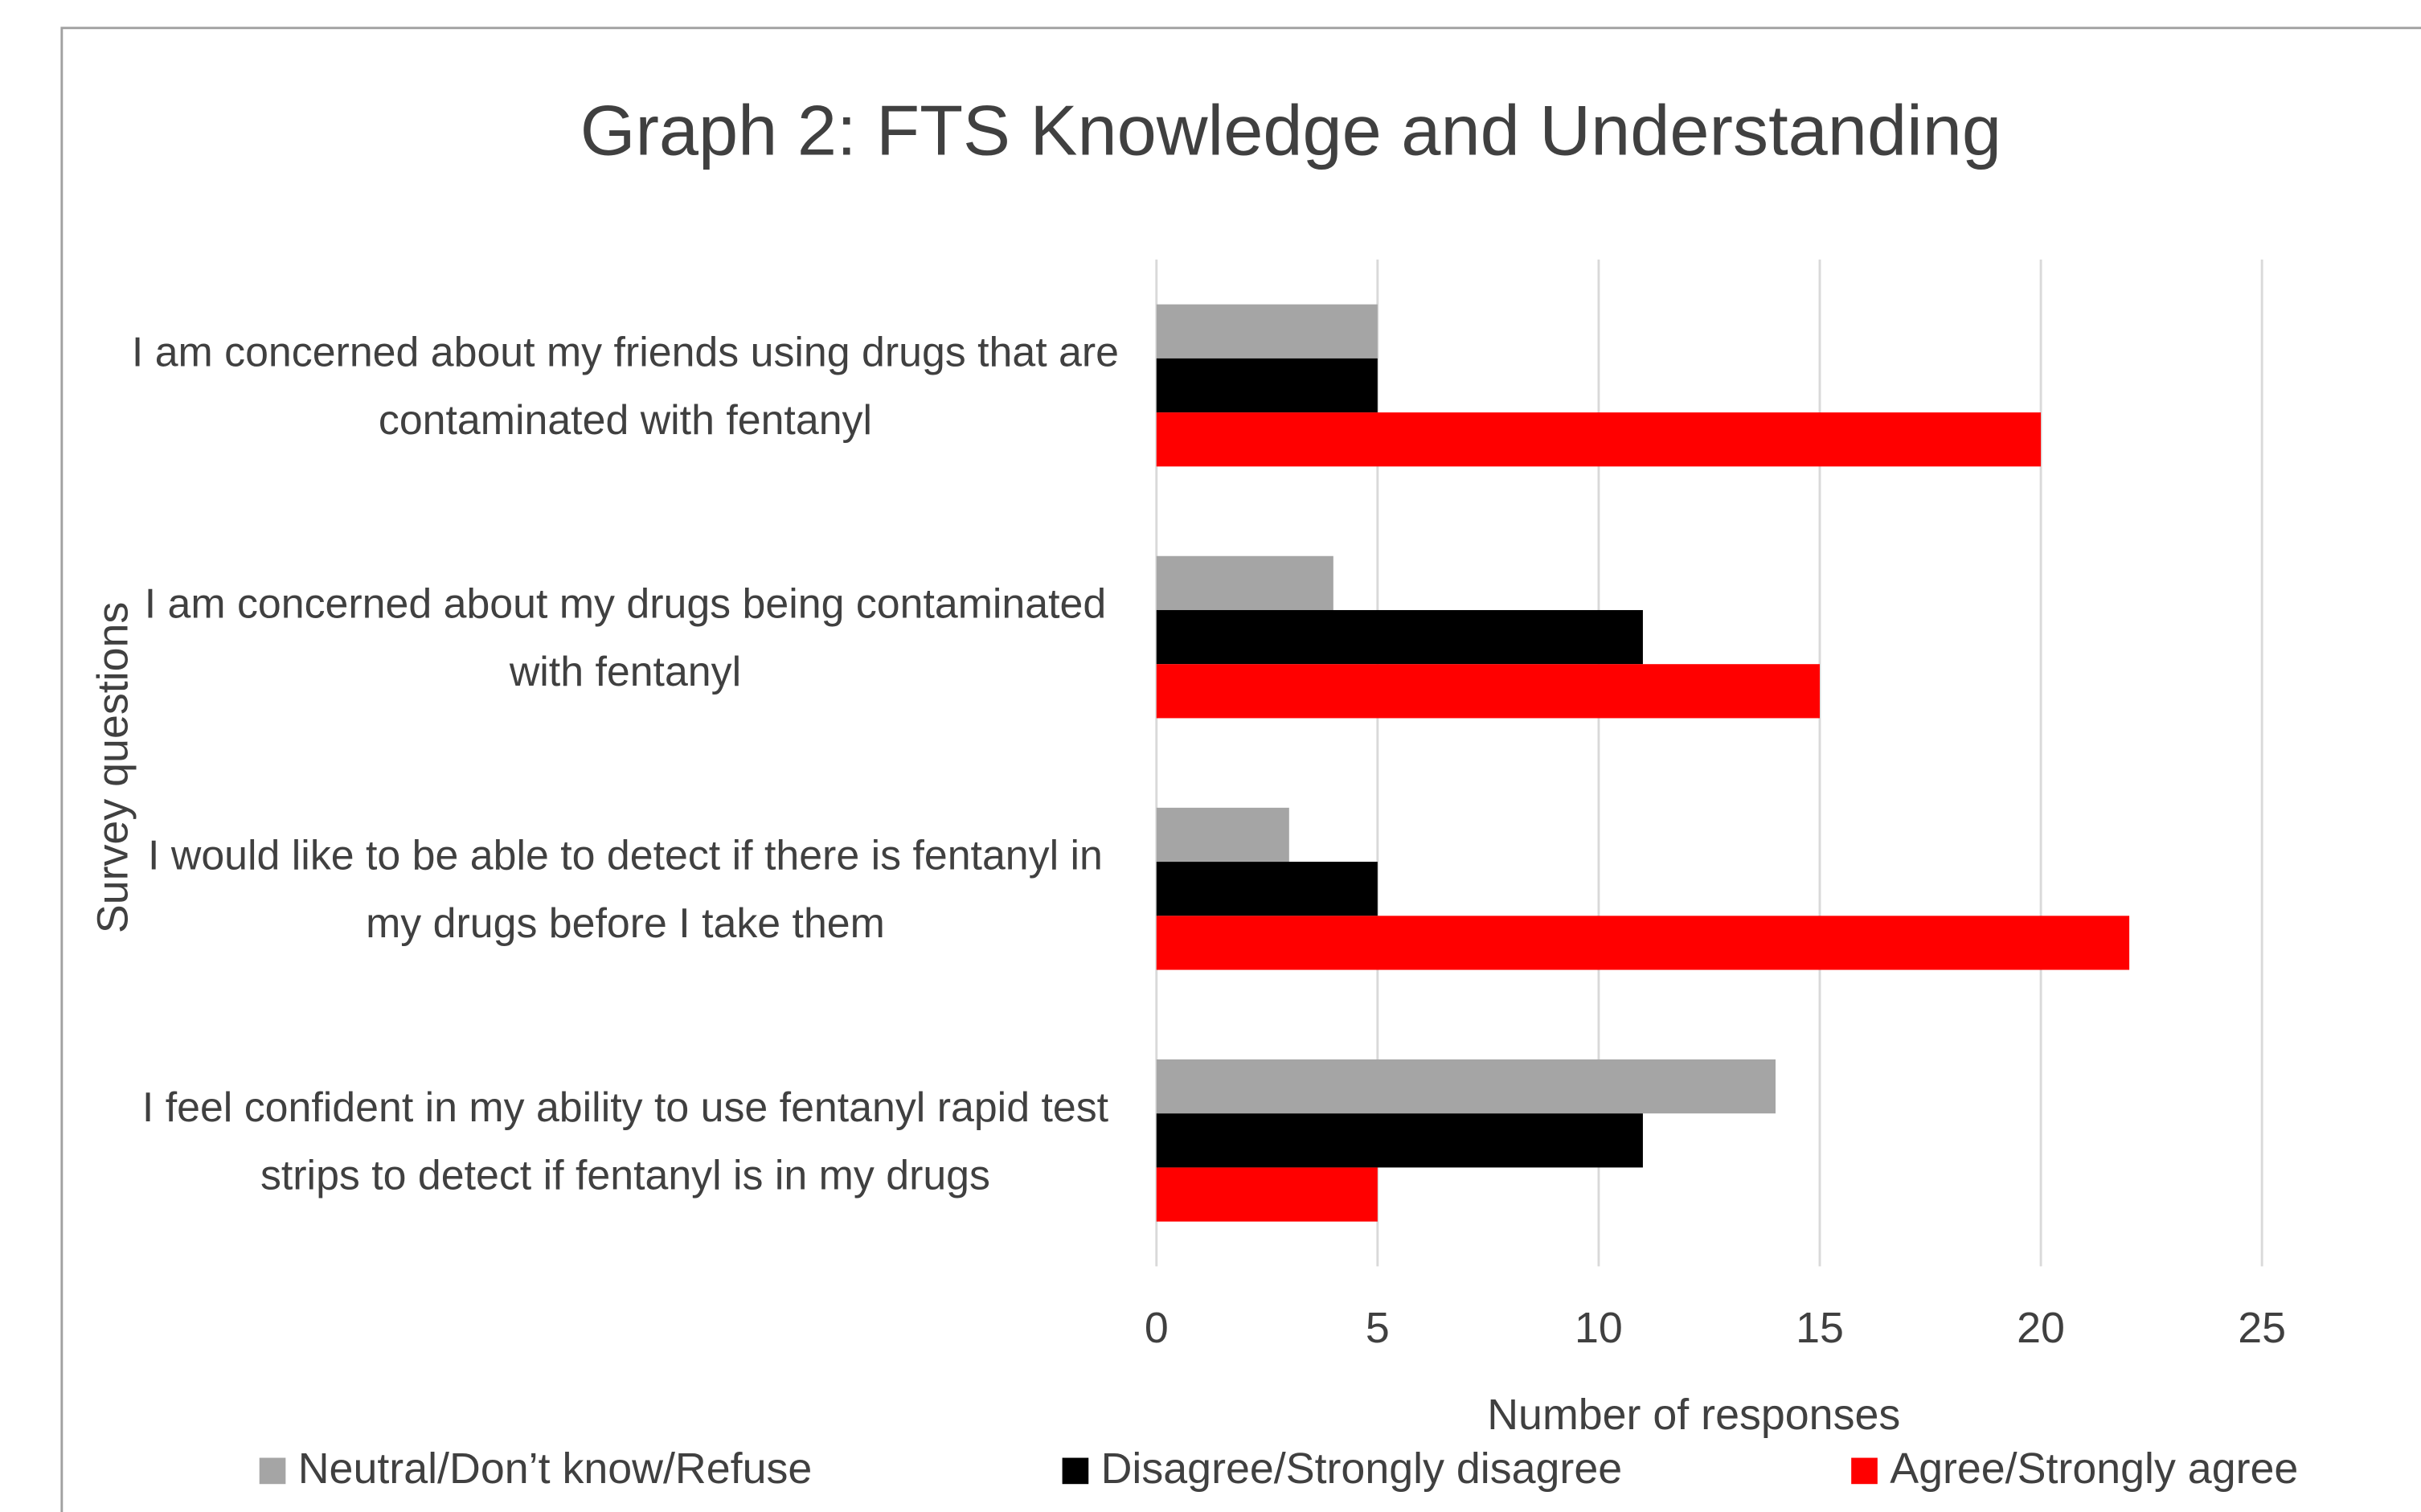 This screenshot has height=1512, width=2421. I want to click on x-tick-label: 5, so click(1378, 1328).